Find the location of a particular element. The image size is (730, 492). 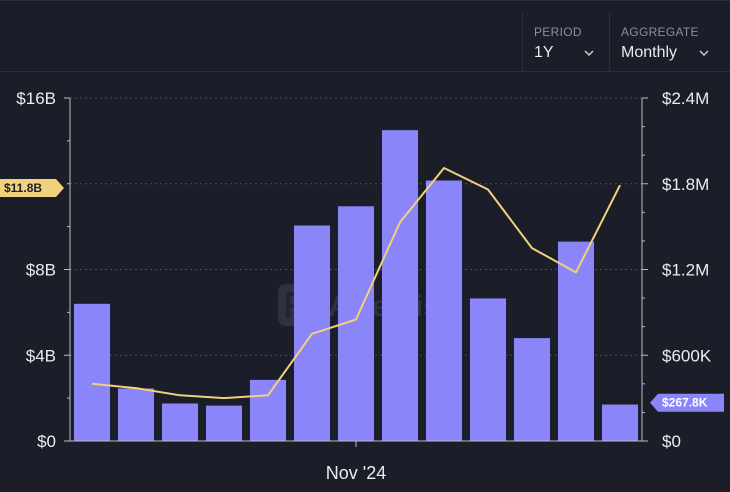

period-selector: PERIOD 1Y is located at coordinates (565, 43).